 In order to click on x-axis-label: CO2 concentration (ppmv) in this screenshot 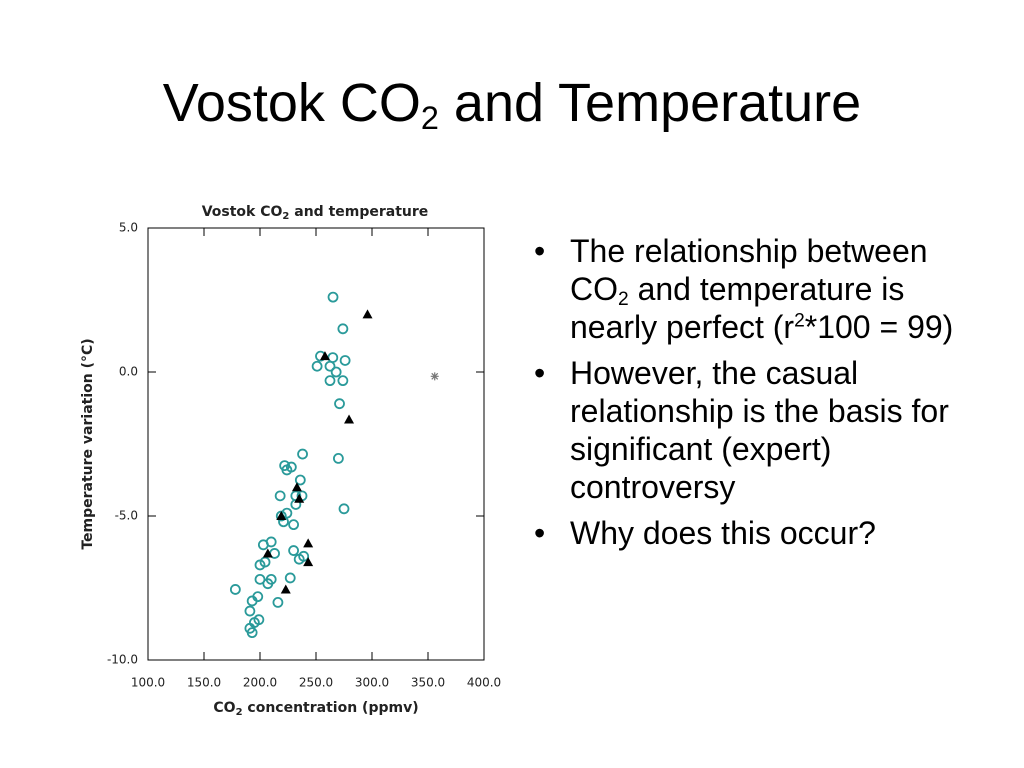, I will do `click(315, 709)`.